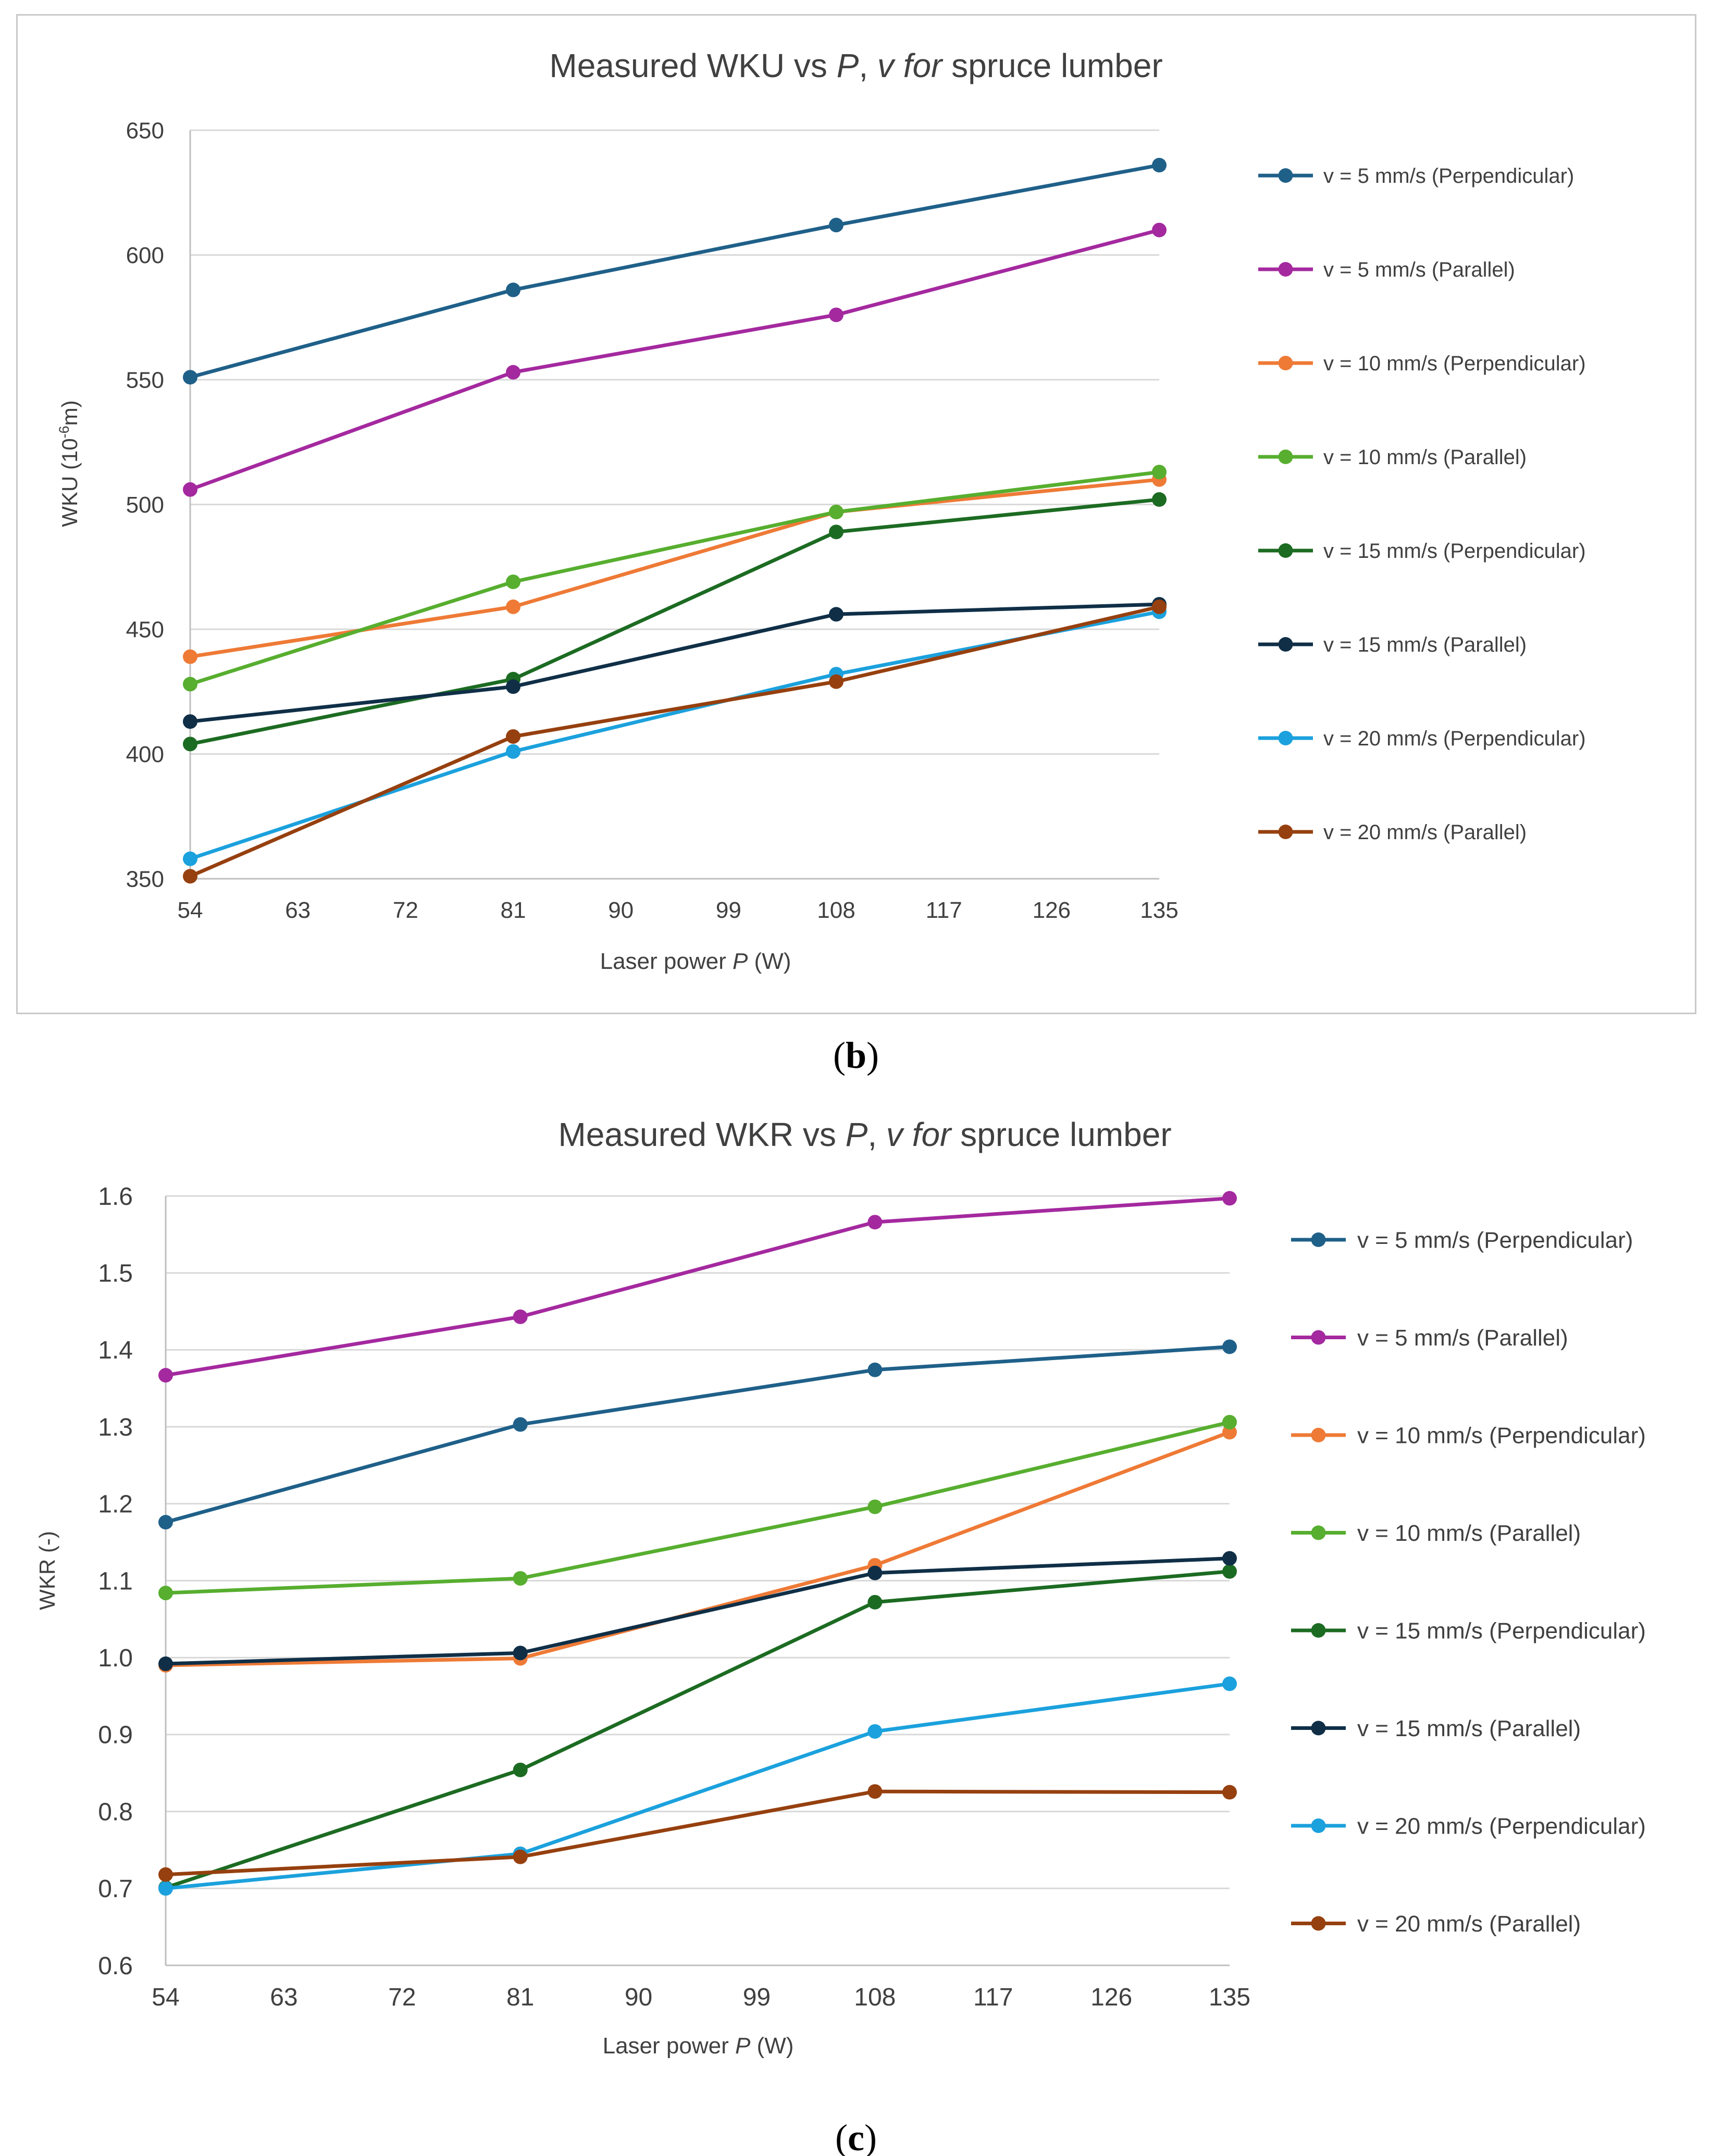 The image size is (1711, 2156). Describe the element at coordinates (145, 380) in the screenshot. I see `y-tick-label: 550` at that location.